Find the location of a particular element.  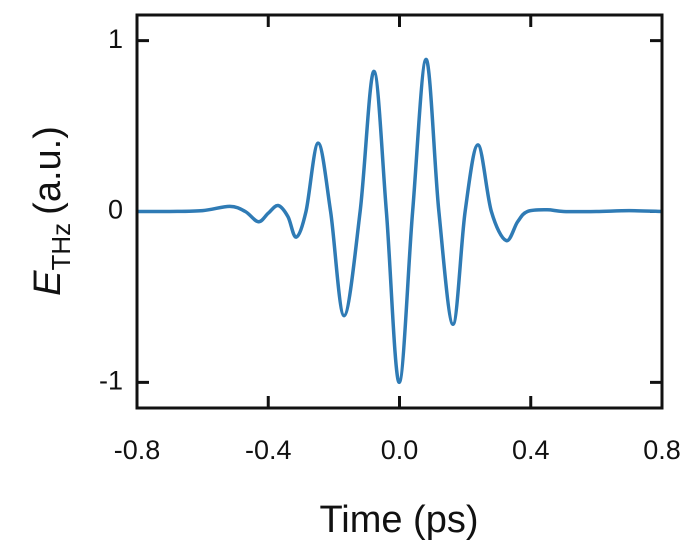

y-label-symbol: E is located at coordinates (48, 283).